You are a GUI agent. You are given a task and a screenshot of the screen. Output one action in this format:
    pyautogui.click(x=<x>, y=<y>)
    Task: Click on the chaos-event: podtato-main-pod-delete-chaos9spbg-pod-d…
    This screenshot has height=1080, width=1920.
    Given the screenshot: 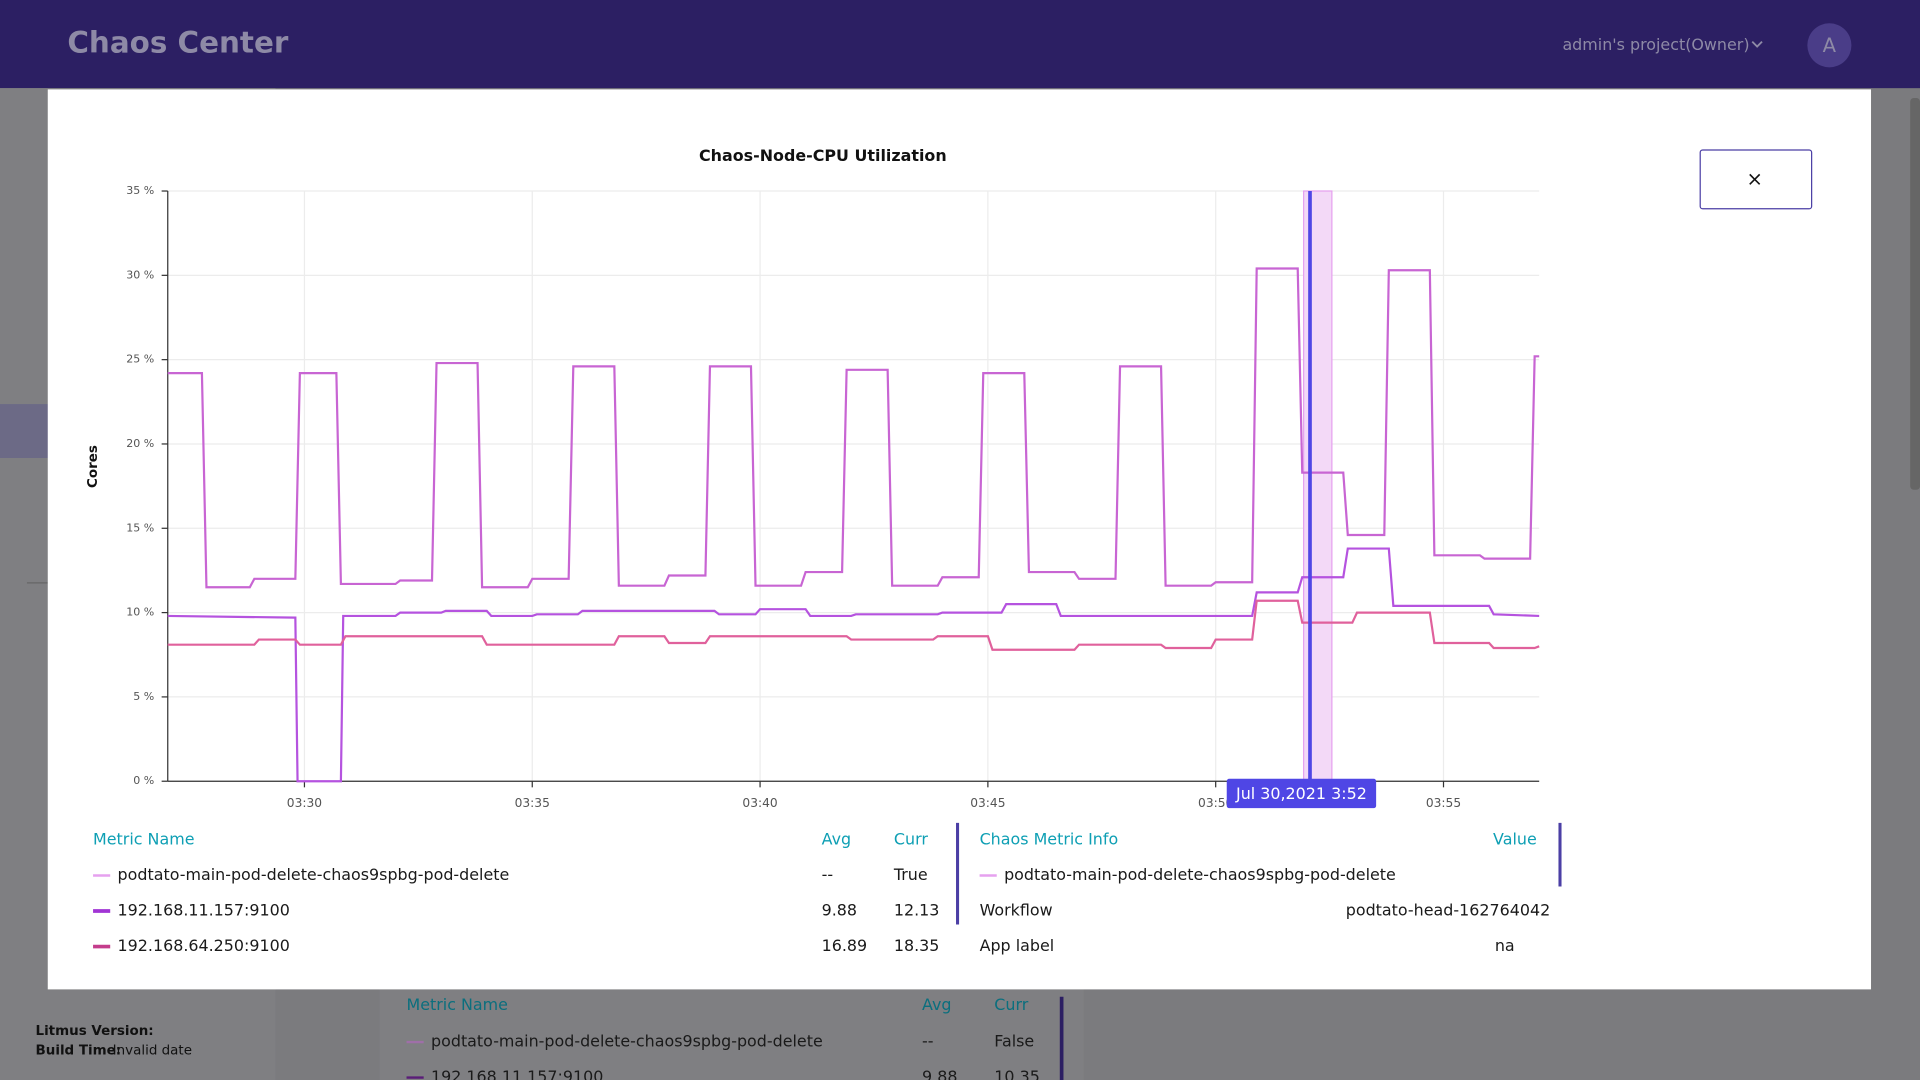 What is the action you would take?
    pyautogui.click(x=1200, y=874)
    